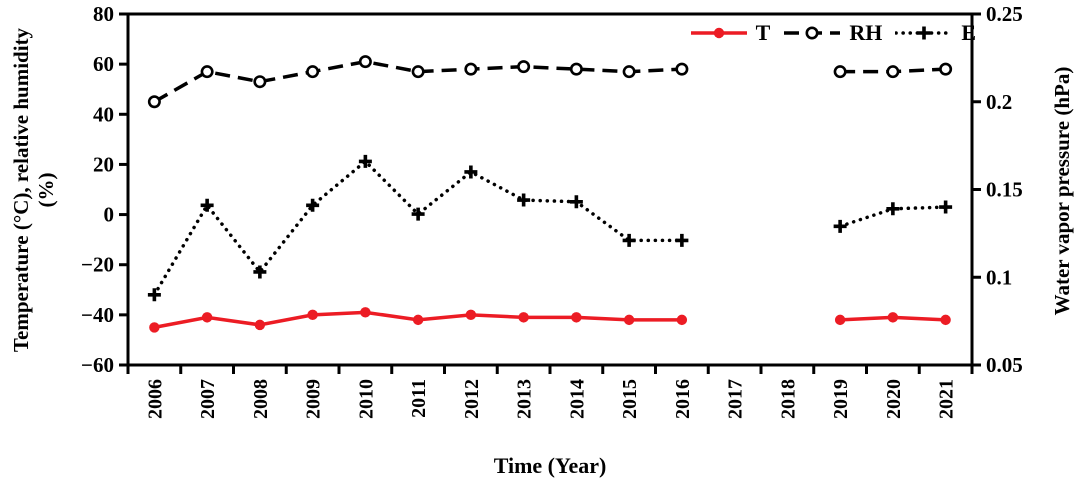 The image size is (1080, 487). I want to click on svg-text: −60, so click(97, 365).